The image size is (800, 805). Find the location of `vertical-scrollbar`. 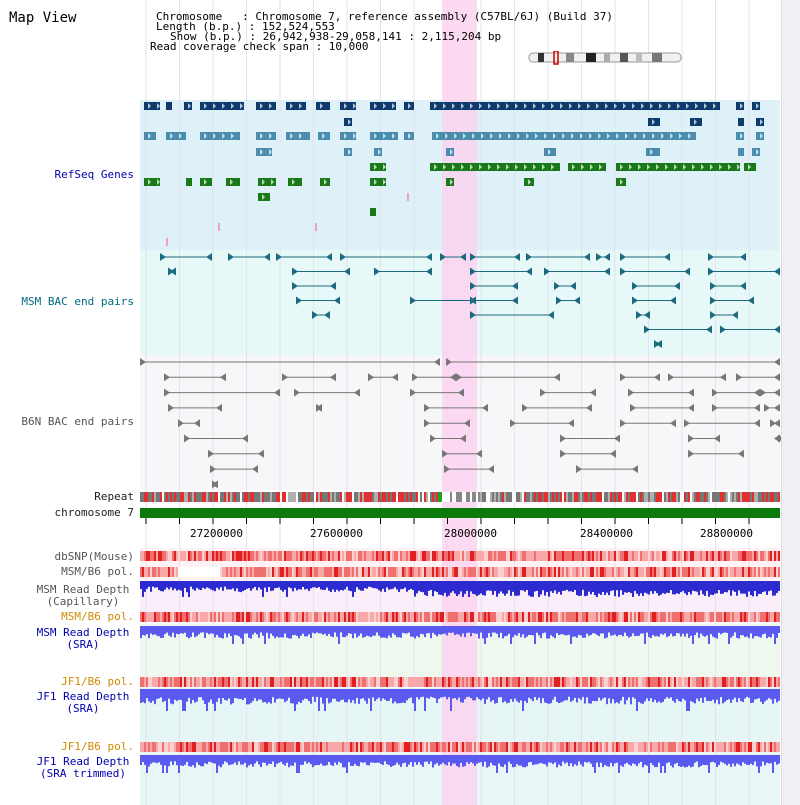

vertical-scrollbar is located at coordinates (790, 402).